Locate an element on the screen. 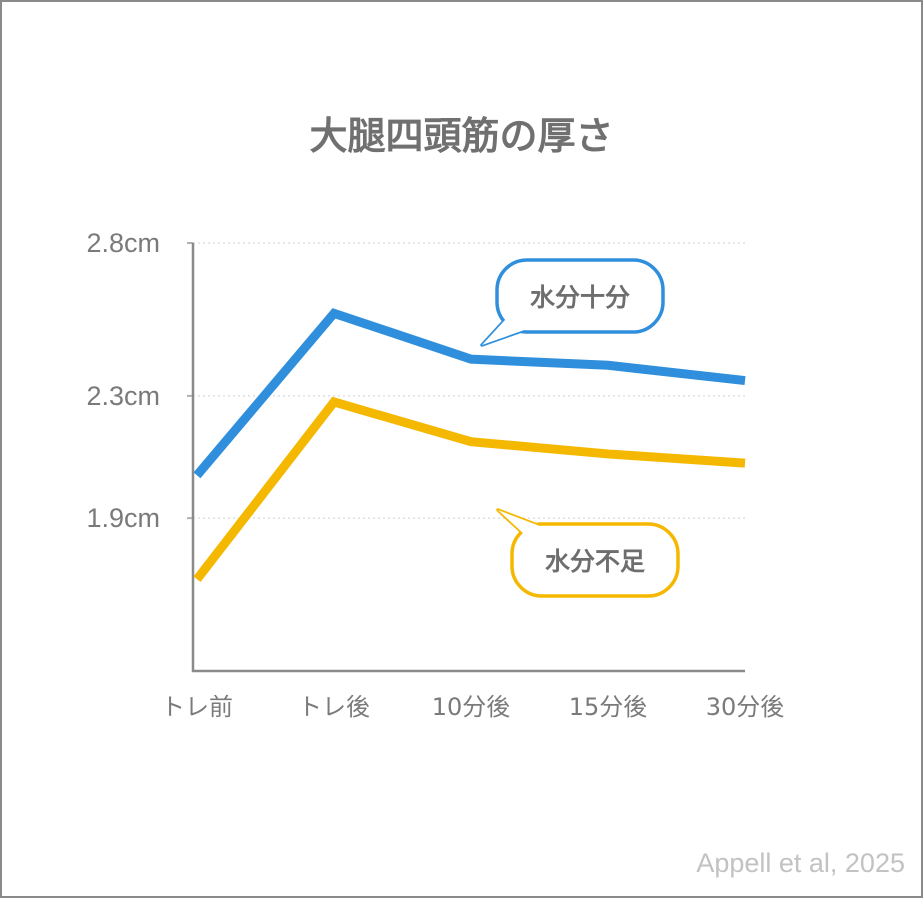 The height and width of the screenshot is (898, 923). series-label-2: 水分不足 is located at coordinates (595, 561).